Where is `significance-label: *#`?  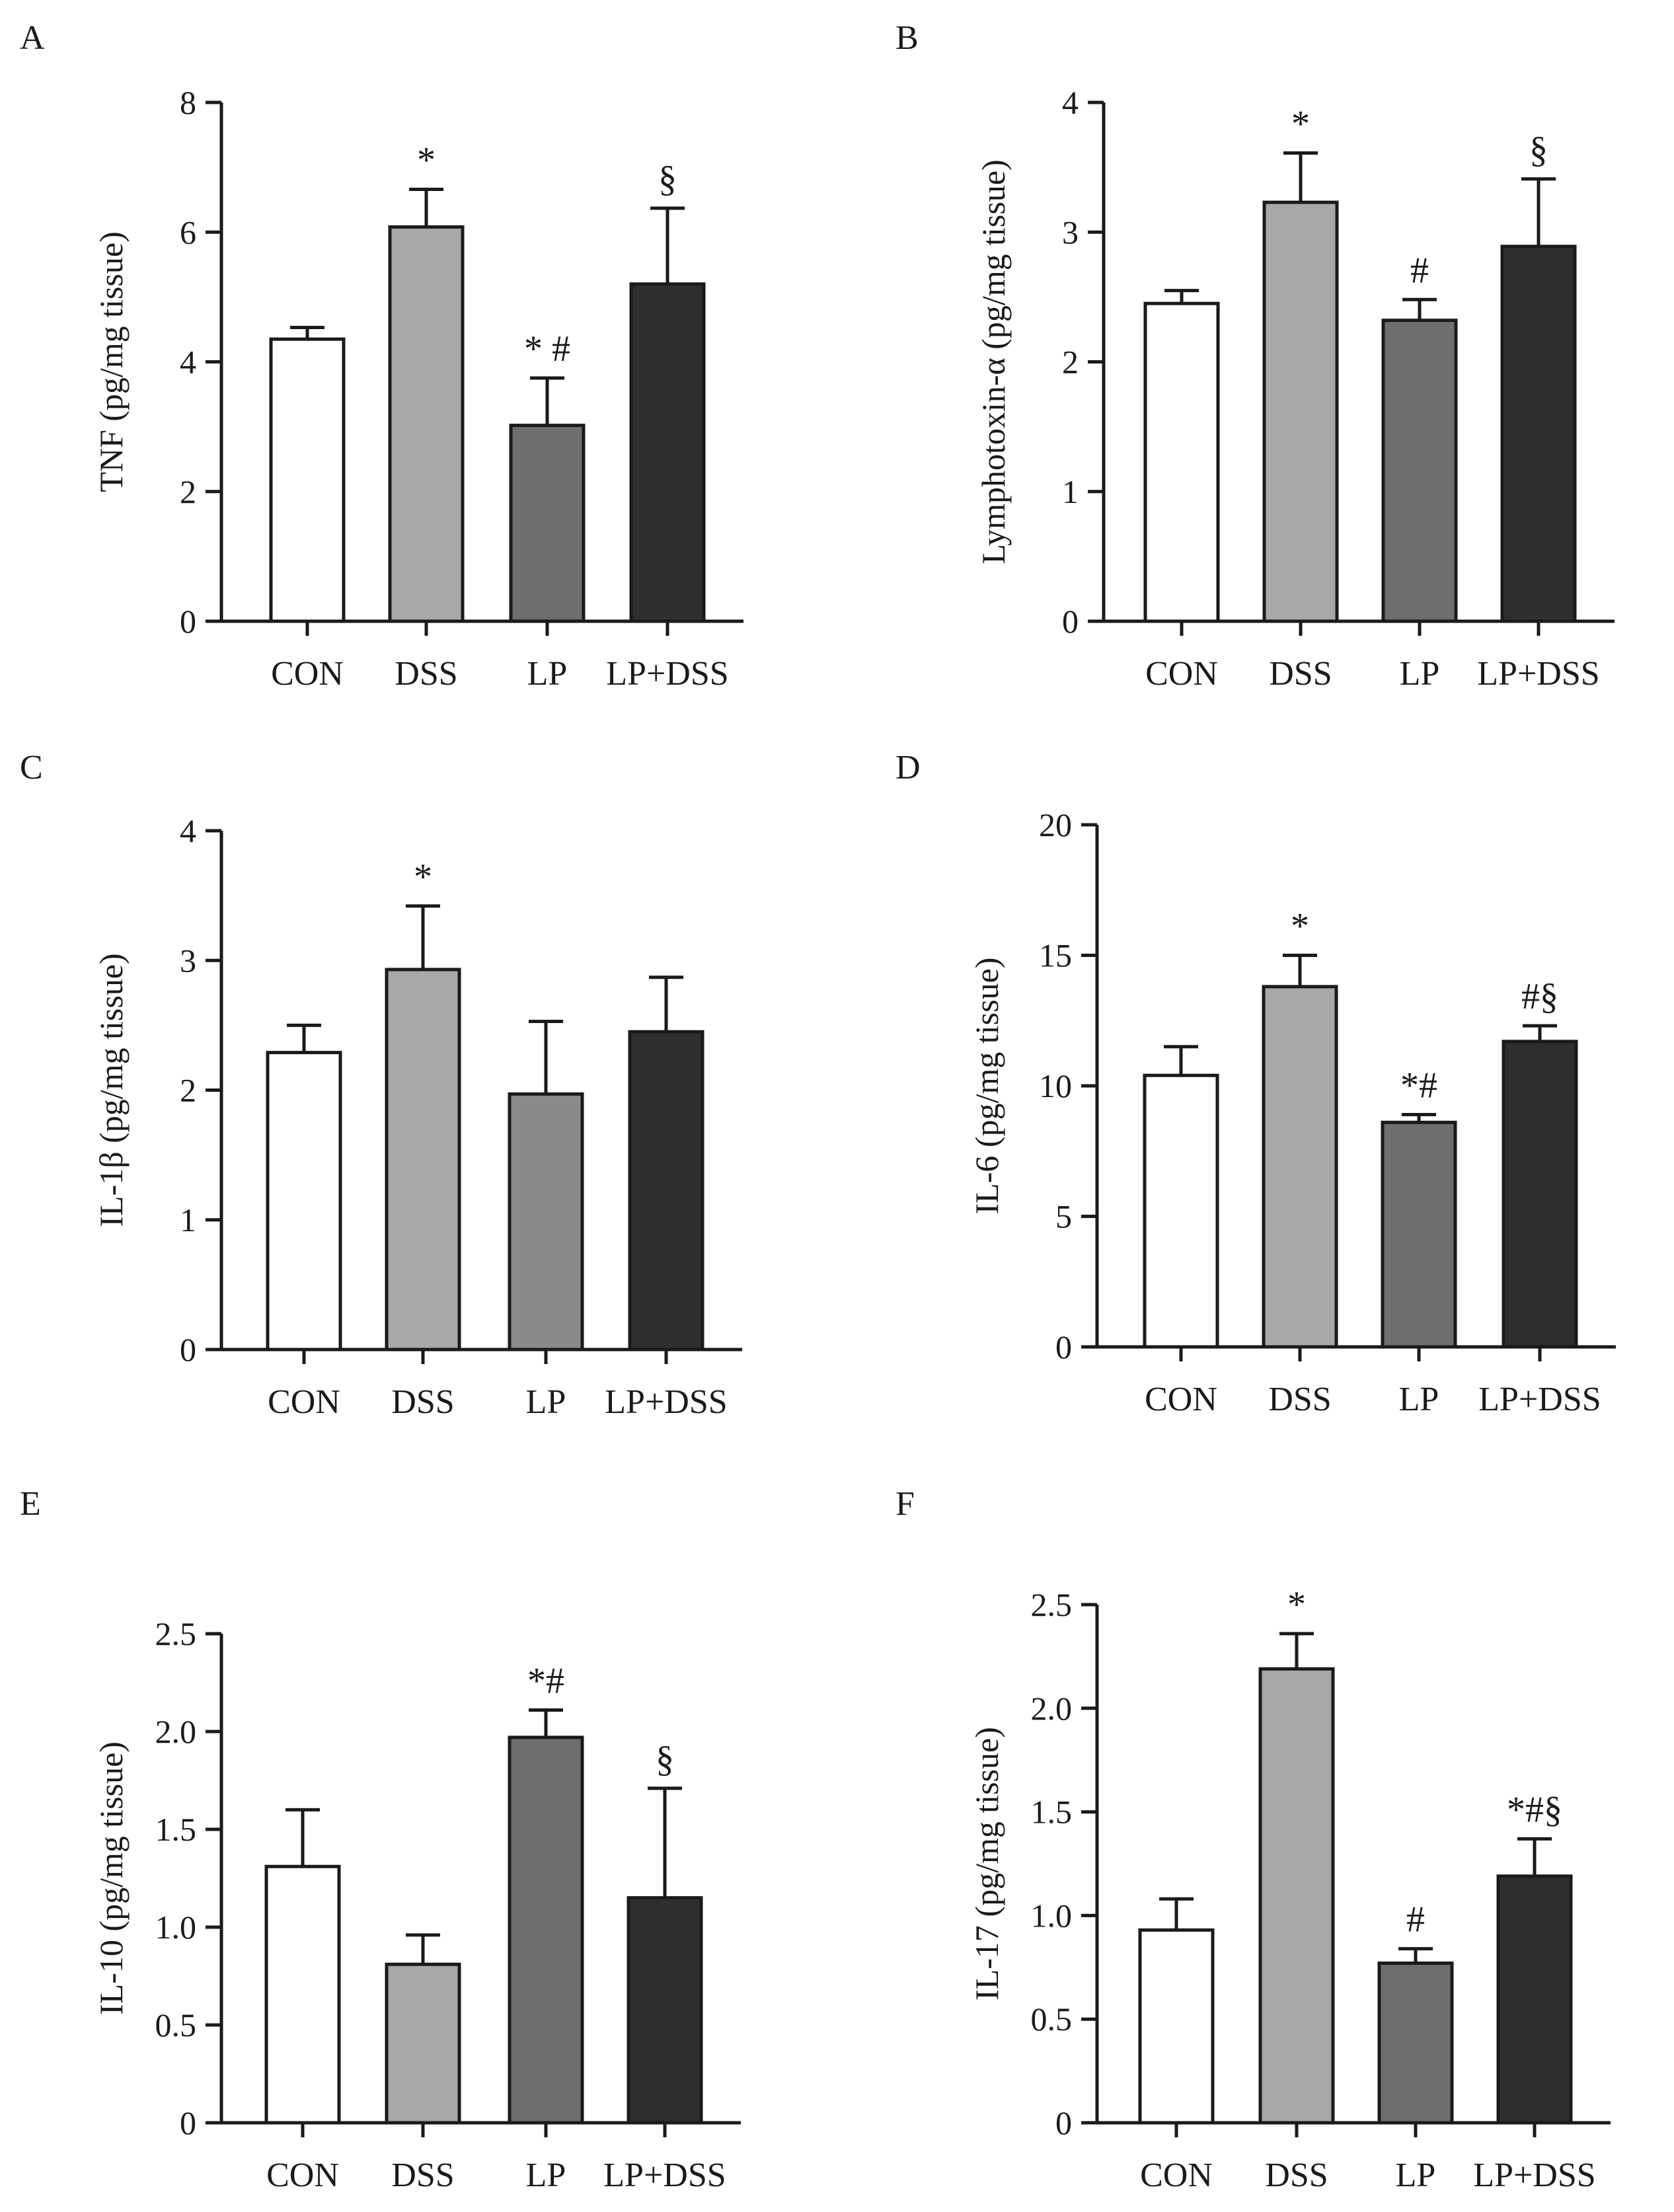
significance-label: *# is located at coordinates (1418, 1085).